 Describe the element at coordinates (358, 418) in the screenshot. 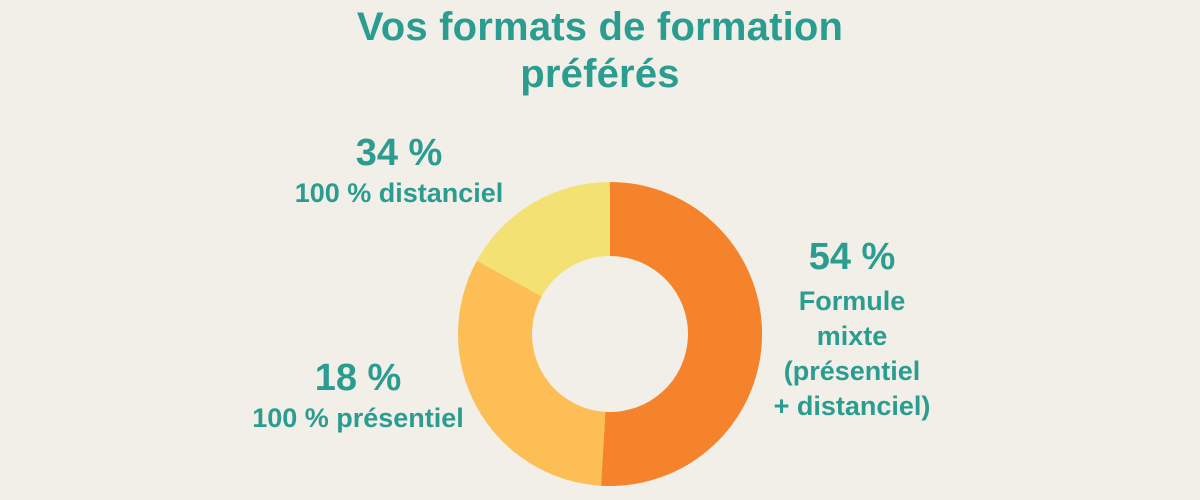

I see `segment-label-presentiel: 100 % présentiel` at that location.